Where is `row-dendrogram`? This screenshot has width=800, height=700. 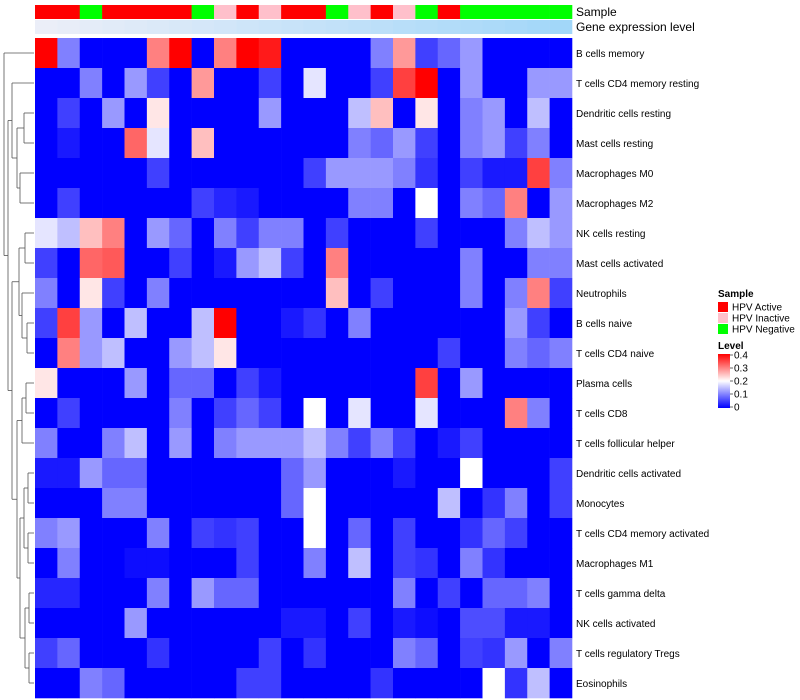 row-dendrogram is located at coordinates (18, 368).